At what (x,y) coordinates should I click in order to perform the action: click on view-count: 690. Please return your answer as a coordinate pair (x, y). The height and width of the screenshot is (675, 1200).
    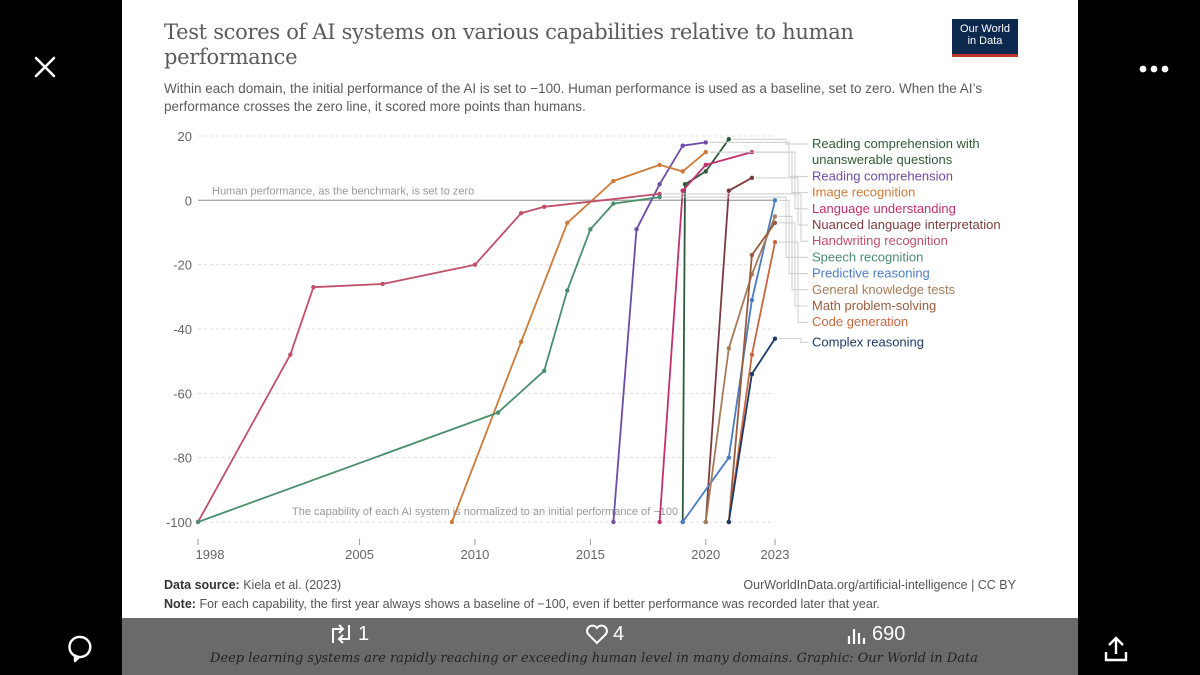
    Looking at the image, I should click on (889, 634).